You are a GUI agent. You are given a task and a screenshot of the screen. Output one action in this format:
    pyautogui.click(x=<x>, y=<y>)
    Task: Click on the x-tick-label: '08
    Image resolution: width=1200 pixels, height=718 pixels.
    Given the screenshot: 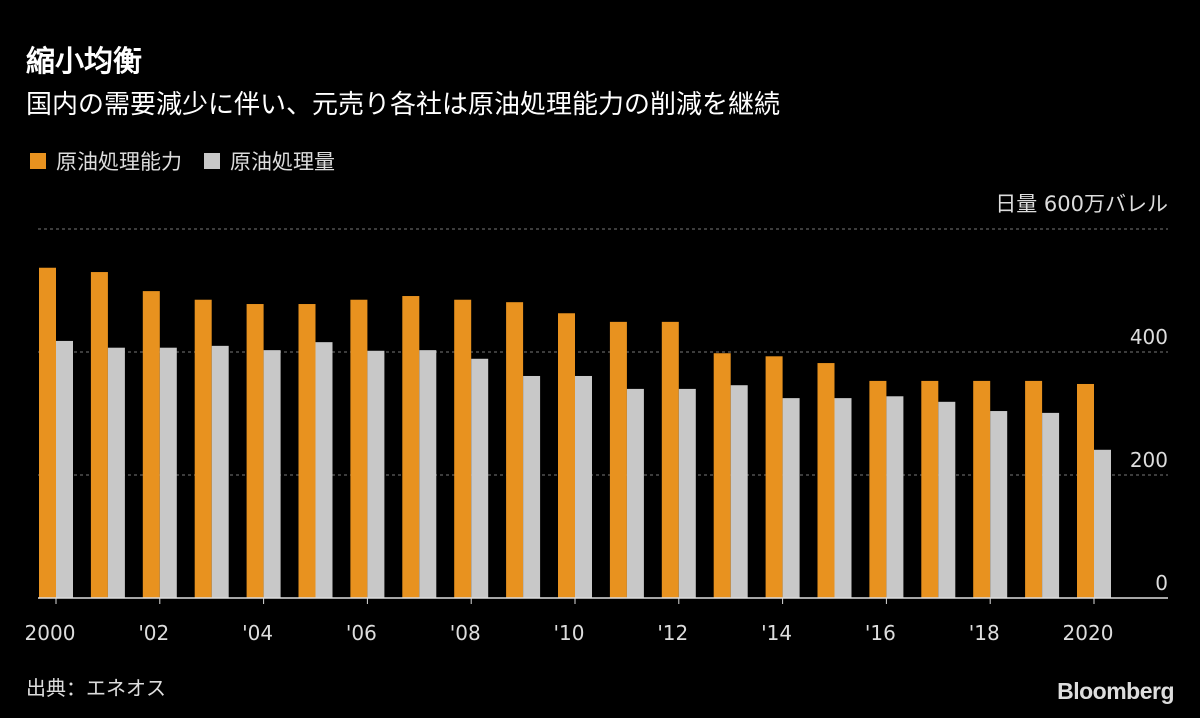 What is the action you would take?
    pyautogui.click(x=465, y=633)
    